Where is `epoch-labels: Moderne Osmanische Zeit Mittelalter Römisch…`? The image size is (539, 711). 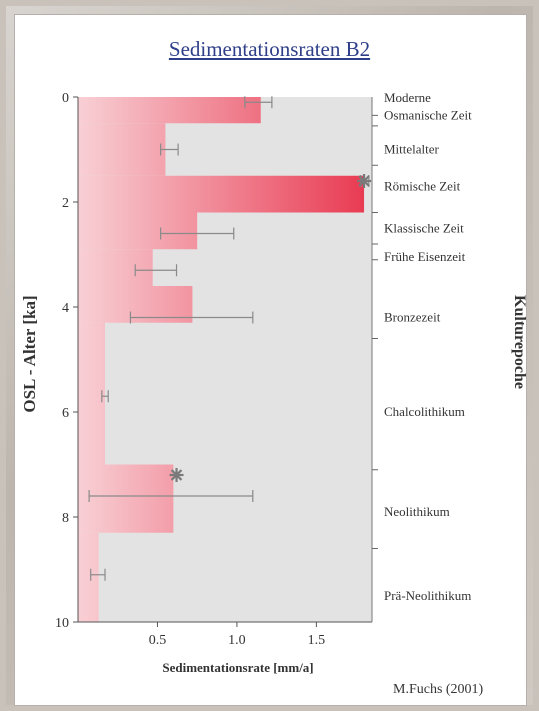
epoch-labels: Moderne Osmanische Zeit Mittelalter Römisch… is located at coordinates (422, 346).